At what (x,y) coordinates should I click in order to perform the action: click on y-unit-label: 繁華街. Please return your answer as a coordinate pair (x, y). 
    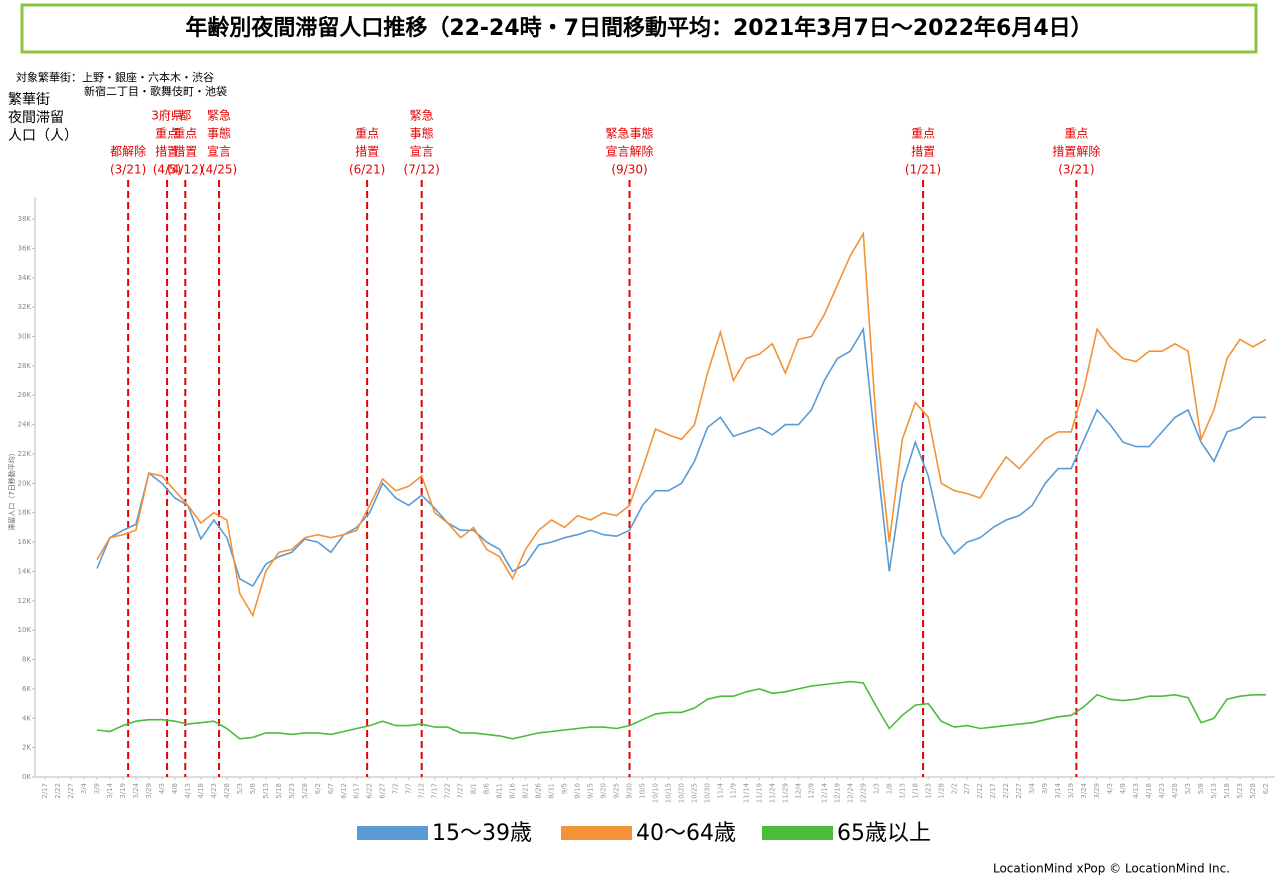
    Looking at the image, I should click on (29, 100).